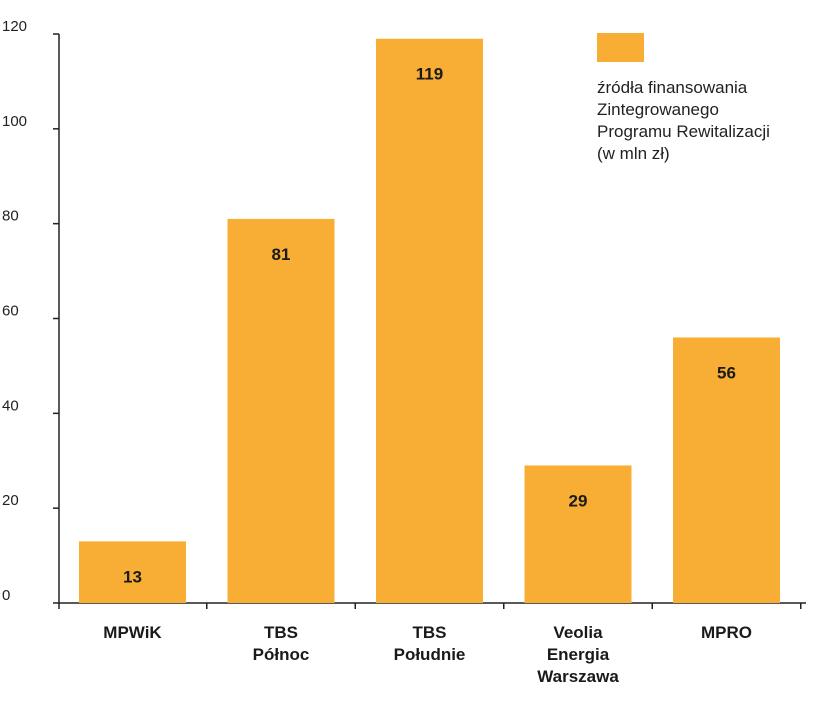 This screenshot has width=821, height=713. Describe the element at coordinates (281, 643) in the screenshot. I see `category-label: TBS Północ` at that location.